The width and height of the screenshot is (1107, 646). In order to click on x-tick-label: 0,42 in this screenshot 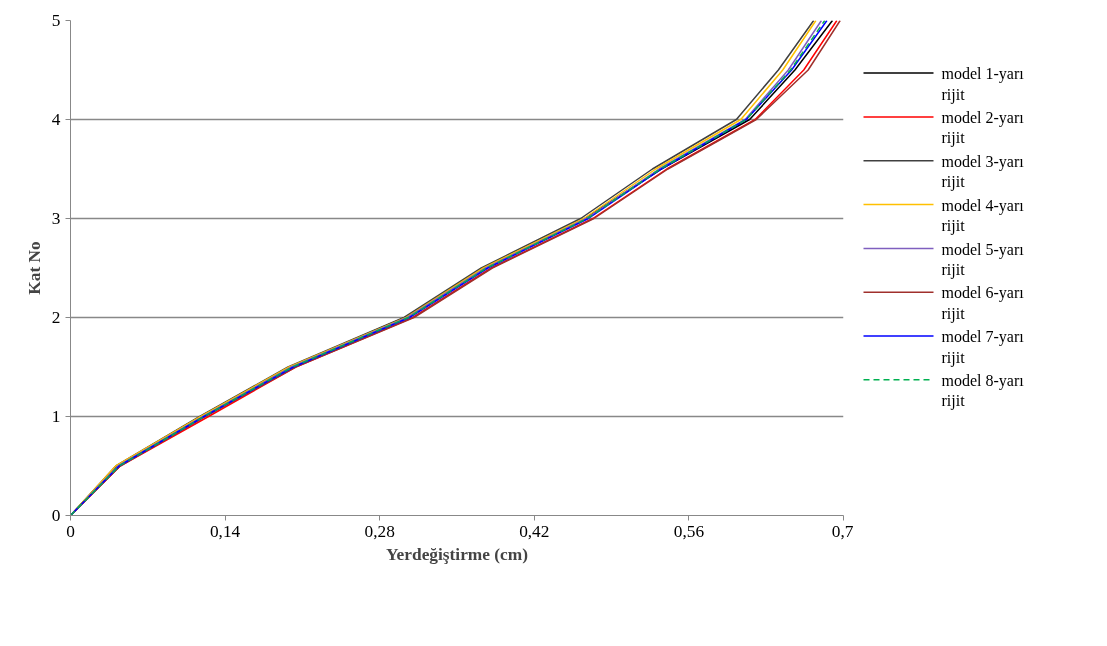, I will do `click(534, 531)`.